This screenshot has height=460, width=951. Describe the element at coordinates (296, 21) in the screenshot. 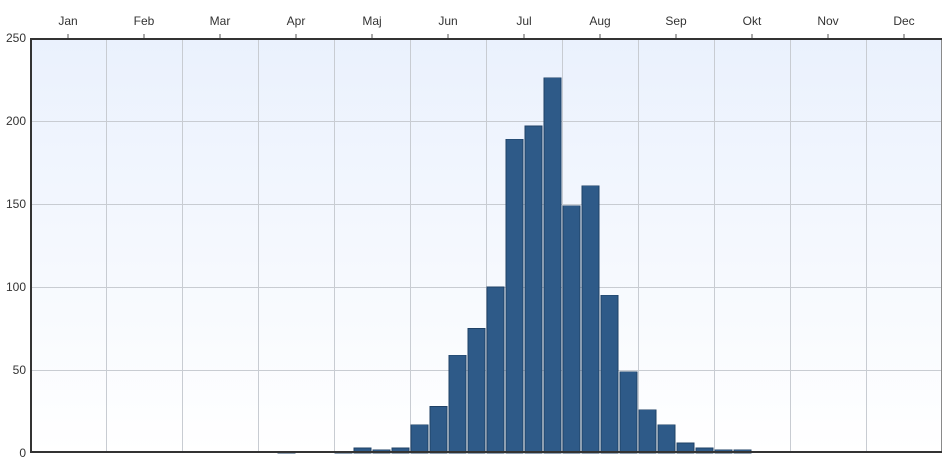

I see `x-tick-label: Apr` at that location.